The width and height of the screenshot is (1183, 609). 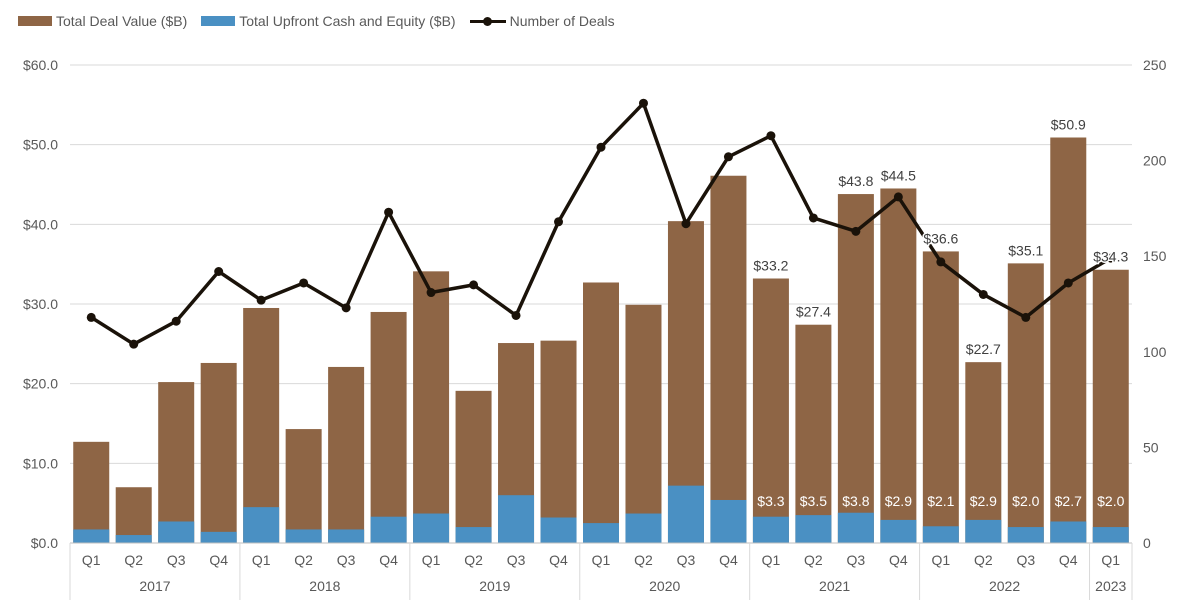 I want to click on total-deal-value-data-label: $27.4, so click(x=813, y=312).